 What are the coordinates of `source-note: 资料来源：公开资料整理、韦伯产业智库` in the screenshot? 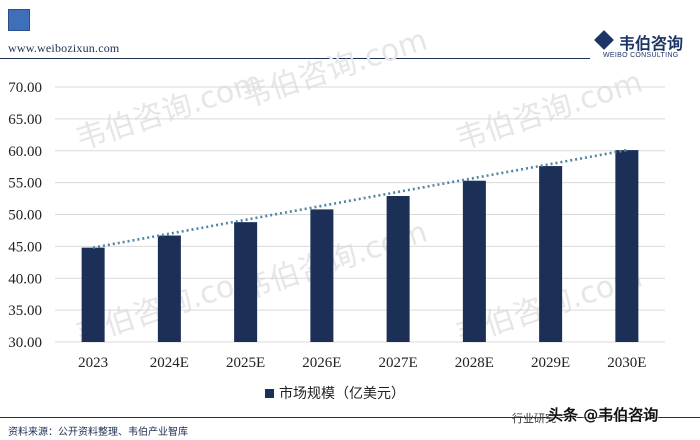 It's located at (98, 432).